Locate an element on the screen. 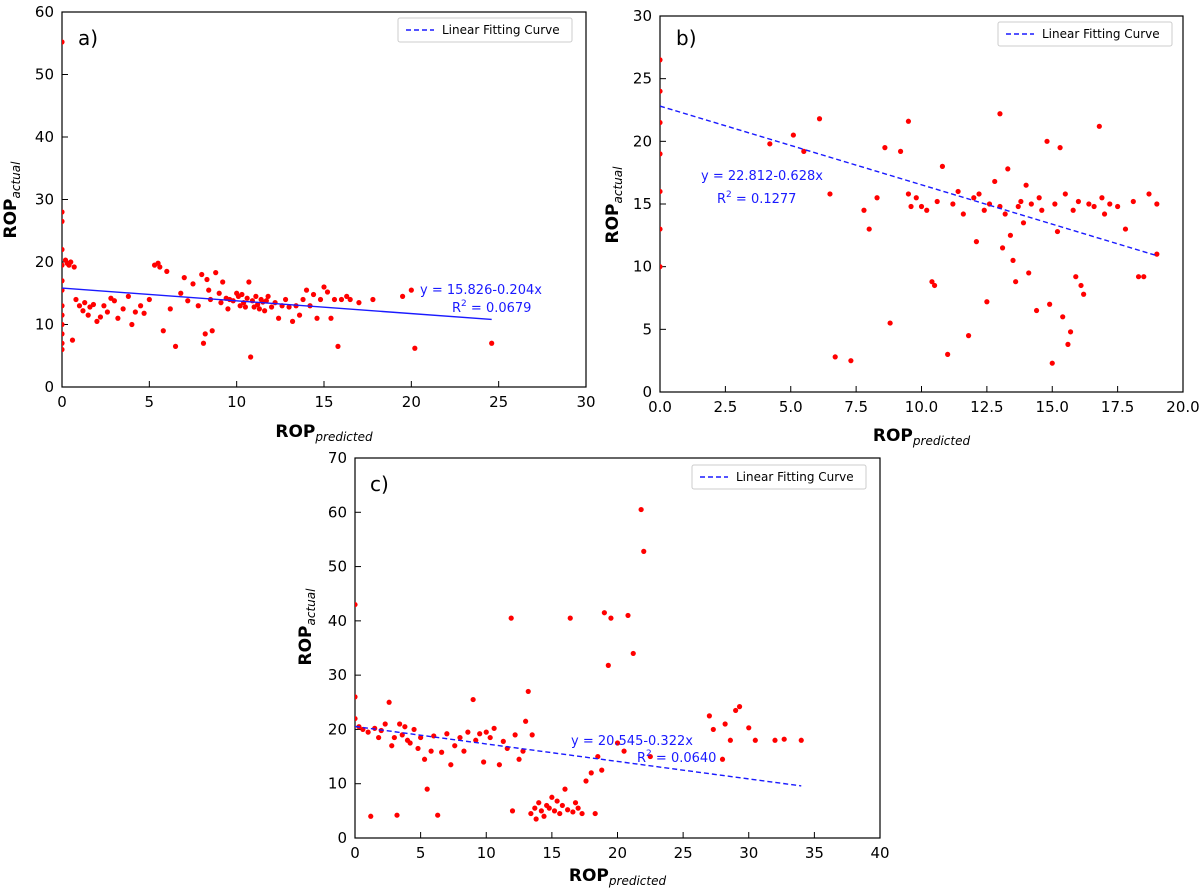 The height and width of the screenshot is (889, 1200). panel-letter: c) is located at coordinates (379, 484).